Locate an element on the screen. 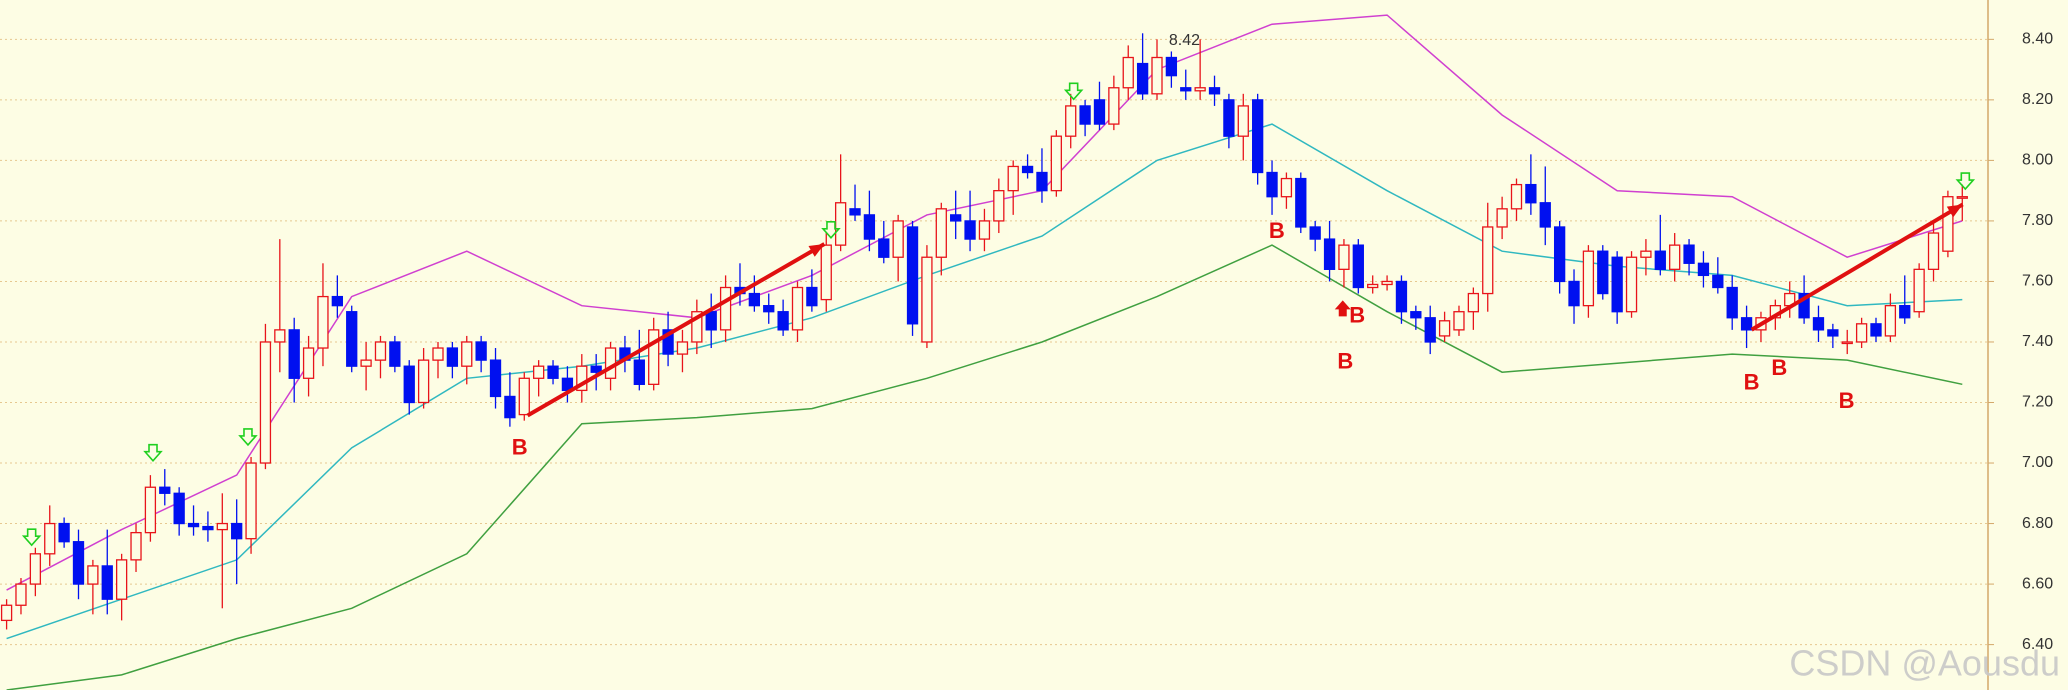  y-tick-label: 6.40 is located at coordinates (2037, 644).